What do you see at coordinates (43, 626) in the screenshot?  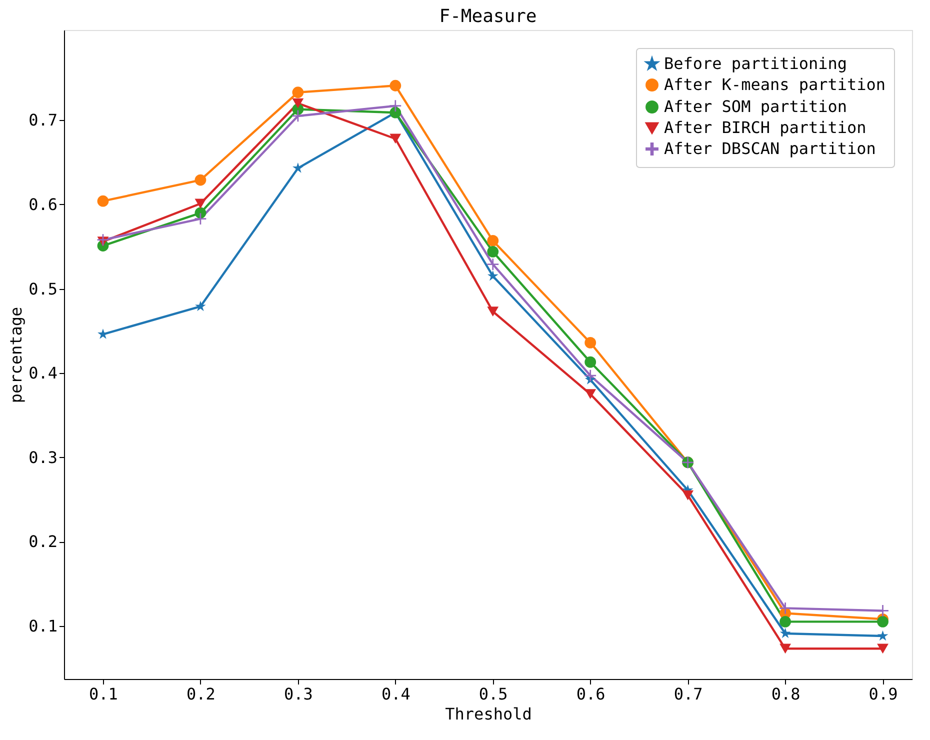 I see `y-tick-label: 0.1` at bounding box center [43, 626].